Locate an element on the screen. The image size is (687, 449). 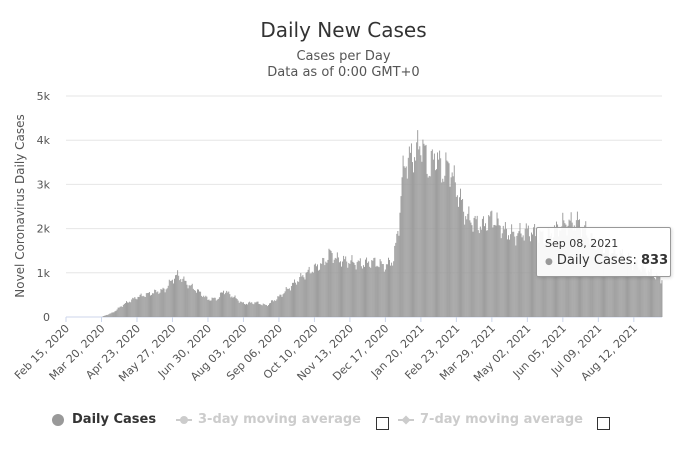
legend-item-daily-cases: Daily Cases is located at coordinates (104, 419).